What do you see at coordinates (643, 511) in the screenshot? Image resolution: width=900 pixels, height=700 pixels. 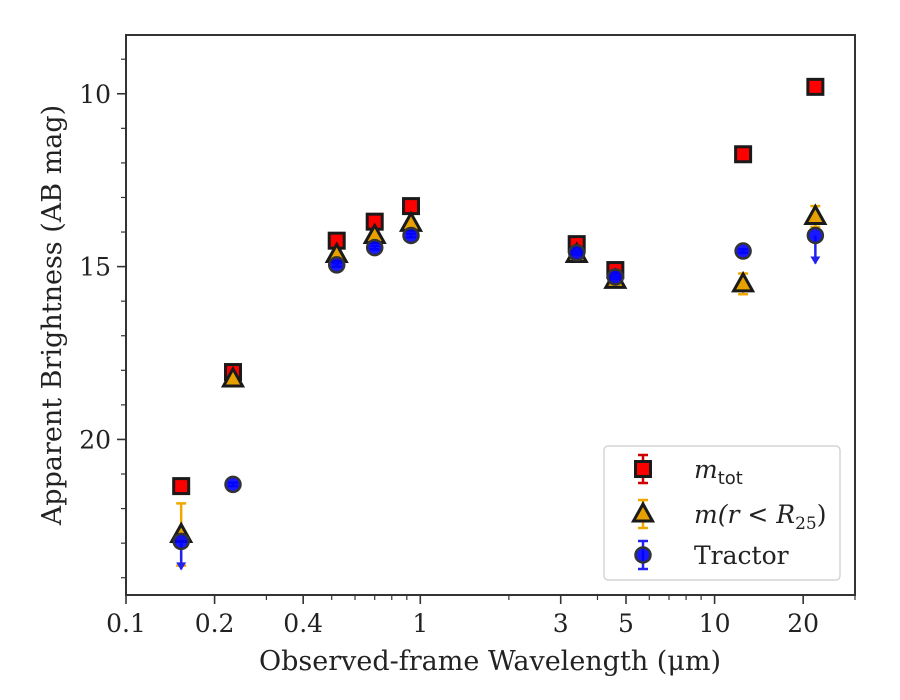 I see `legend-marker-m25` at bounding box center [643, 511].